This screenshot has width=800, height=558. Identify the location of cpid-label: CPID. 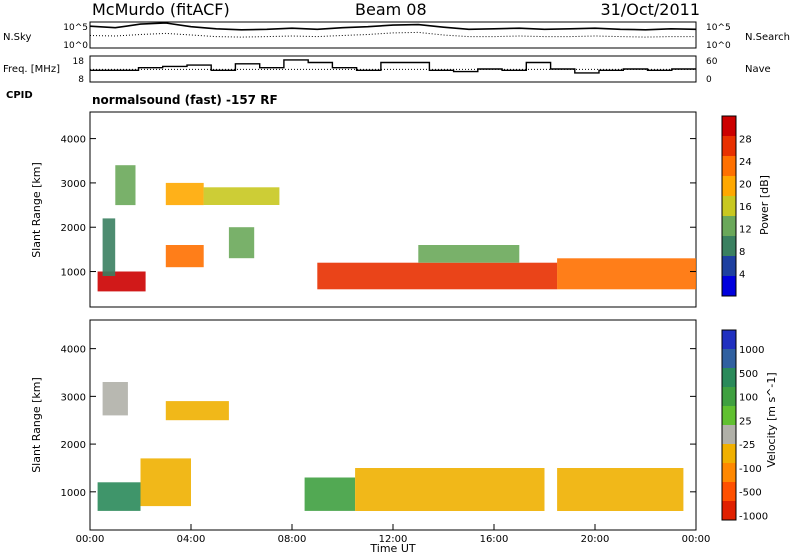
(19, 95).